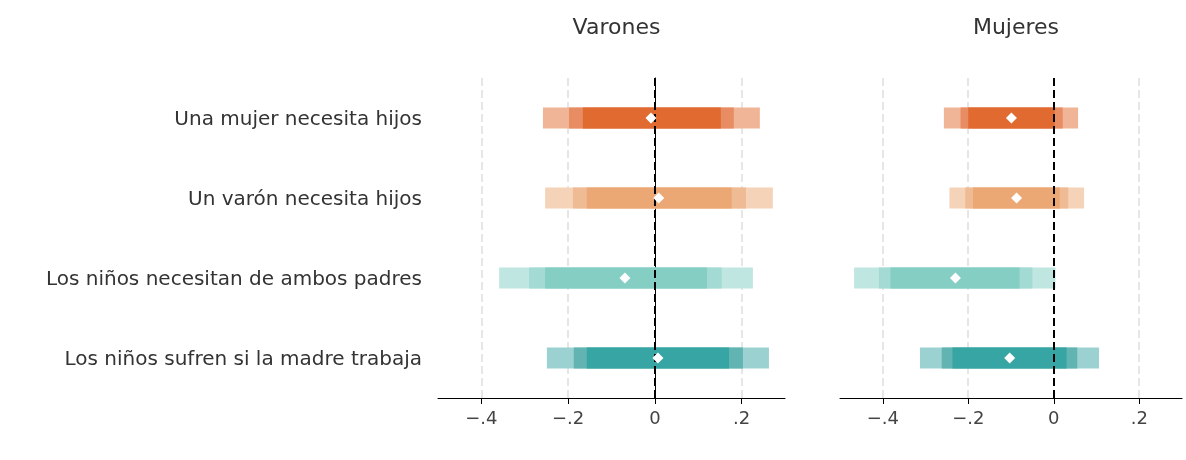 The height and width of the screenshot is (460, 1186). Describe the element at coordinates (298, 118) in the screenshot. I see `y-tick-label: Una mujer necesita hijos` at that location.